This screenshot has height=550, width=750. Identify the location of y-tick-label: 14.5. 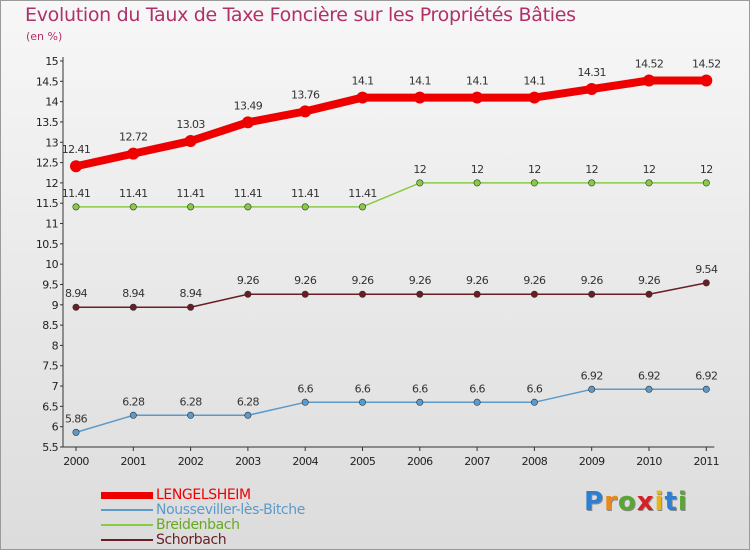
(47, 81).